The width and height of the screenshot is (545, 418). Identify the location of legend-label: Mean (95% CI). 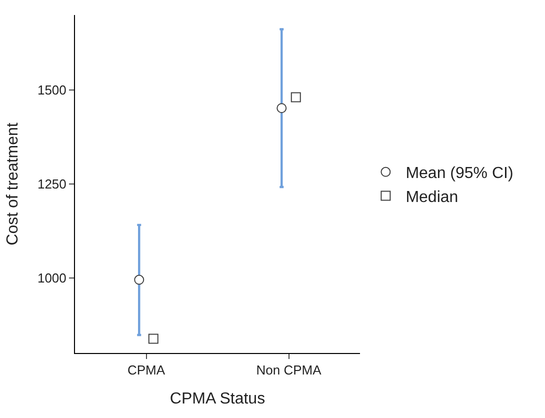
(460, 173).